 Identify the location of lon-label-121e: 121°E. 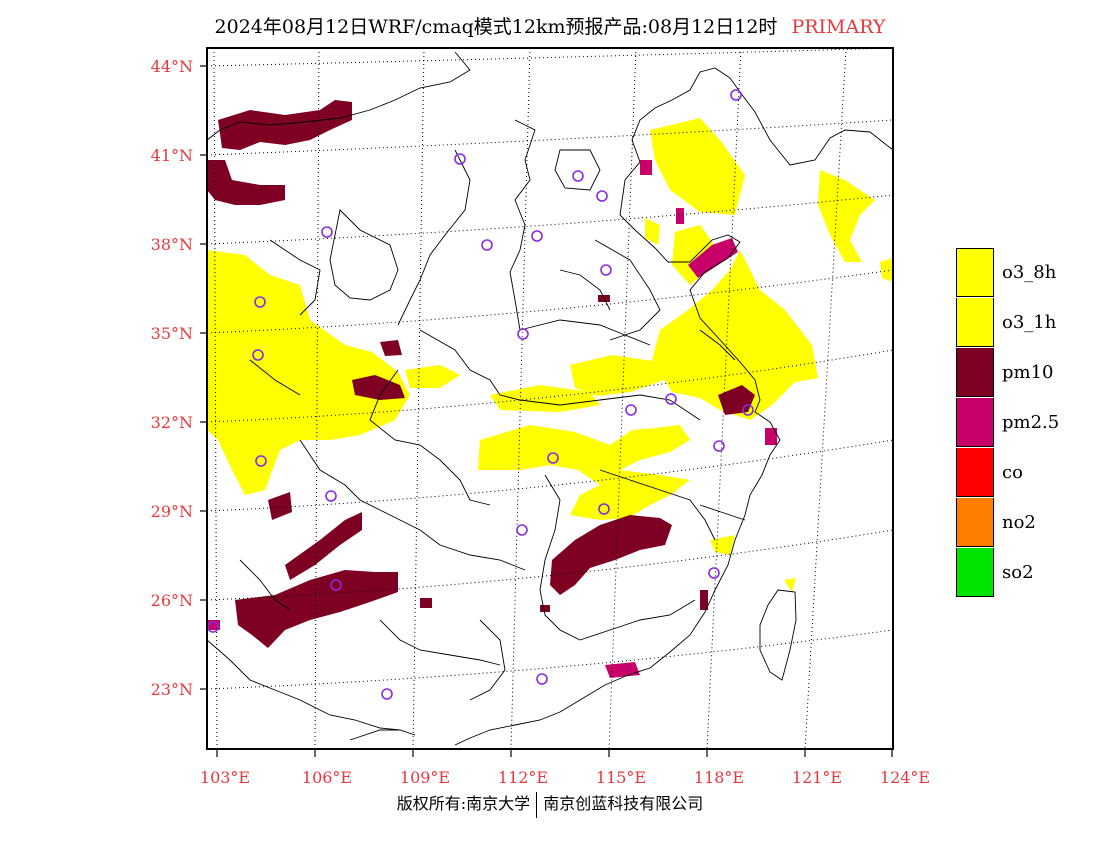
(817, 777).